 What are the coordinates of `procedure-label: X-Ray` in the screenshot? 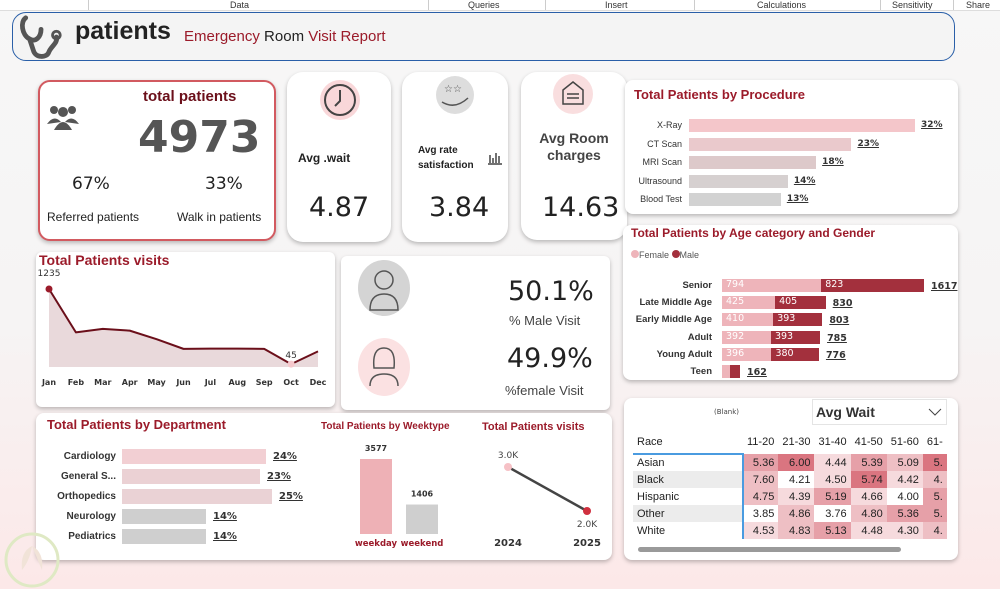 It's located at (669, 125).